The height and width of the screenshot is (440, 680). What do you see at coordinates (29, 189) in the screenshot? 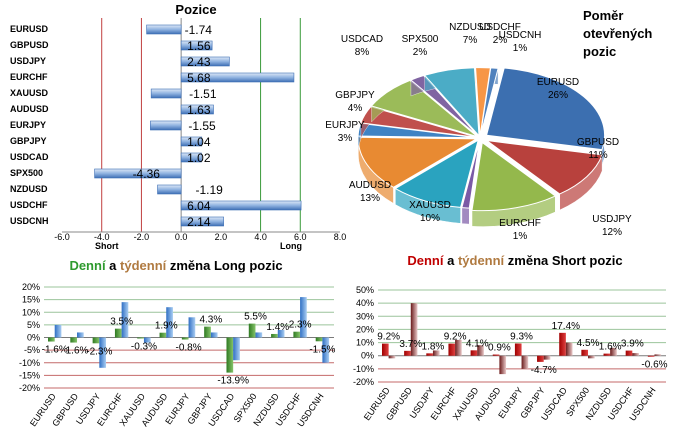
I see `category-label: NZDUSD` at bounding box center [29, 189].